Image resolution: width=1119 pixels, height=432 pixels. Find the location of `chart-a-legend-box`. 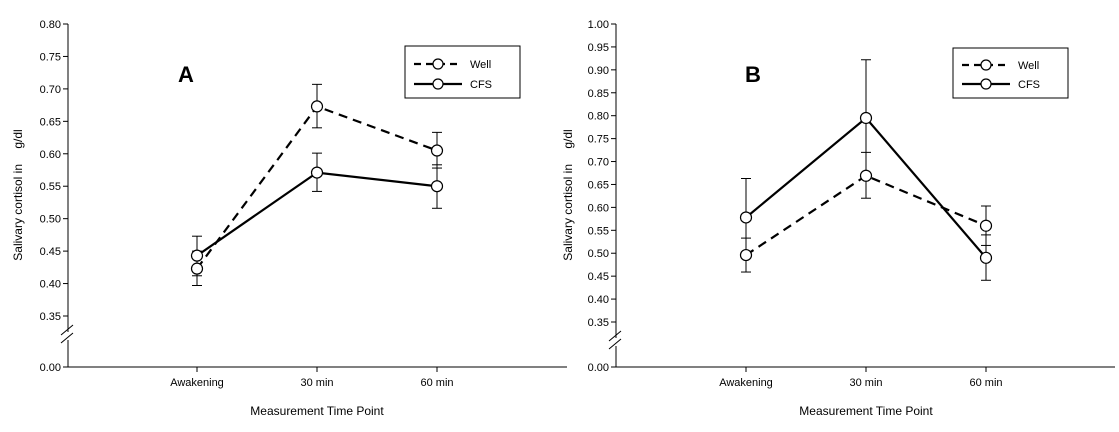

chart-a-legend-box is located at coordinates (462, 72).